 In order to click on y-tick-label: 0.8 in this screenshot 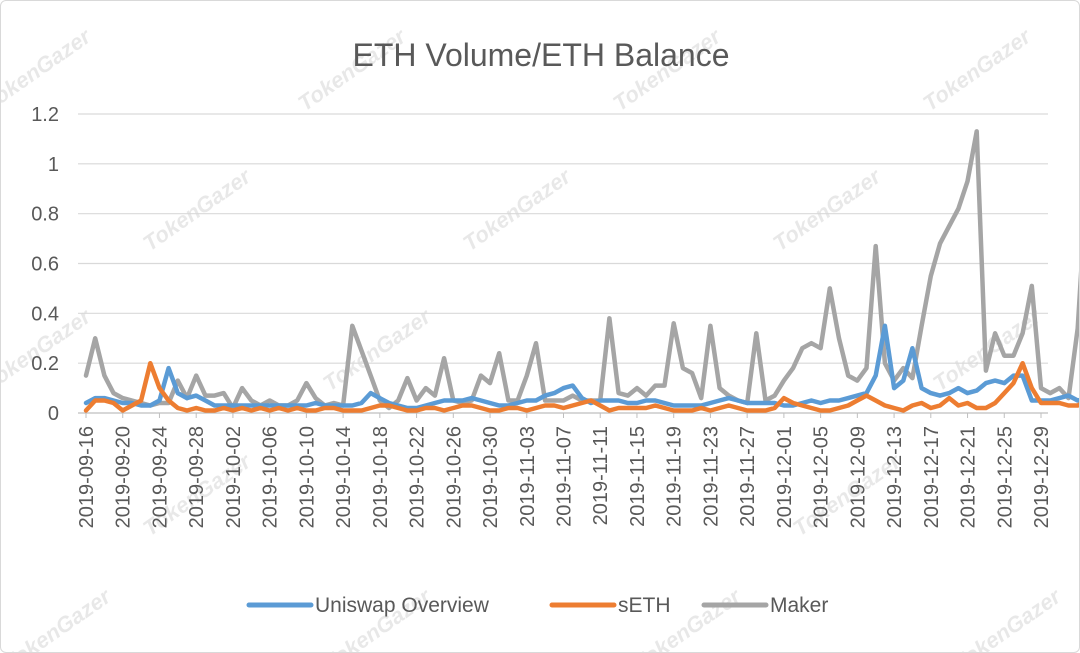, I will do `click(45, 215)`.